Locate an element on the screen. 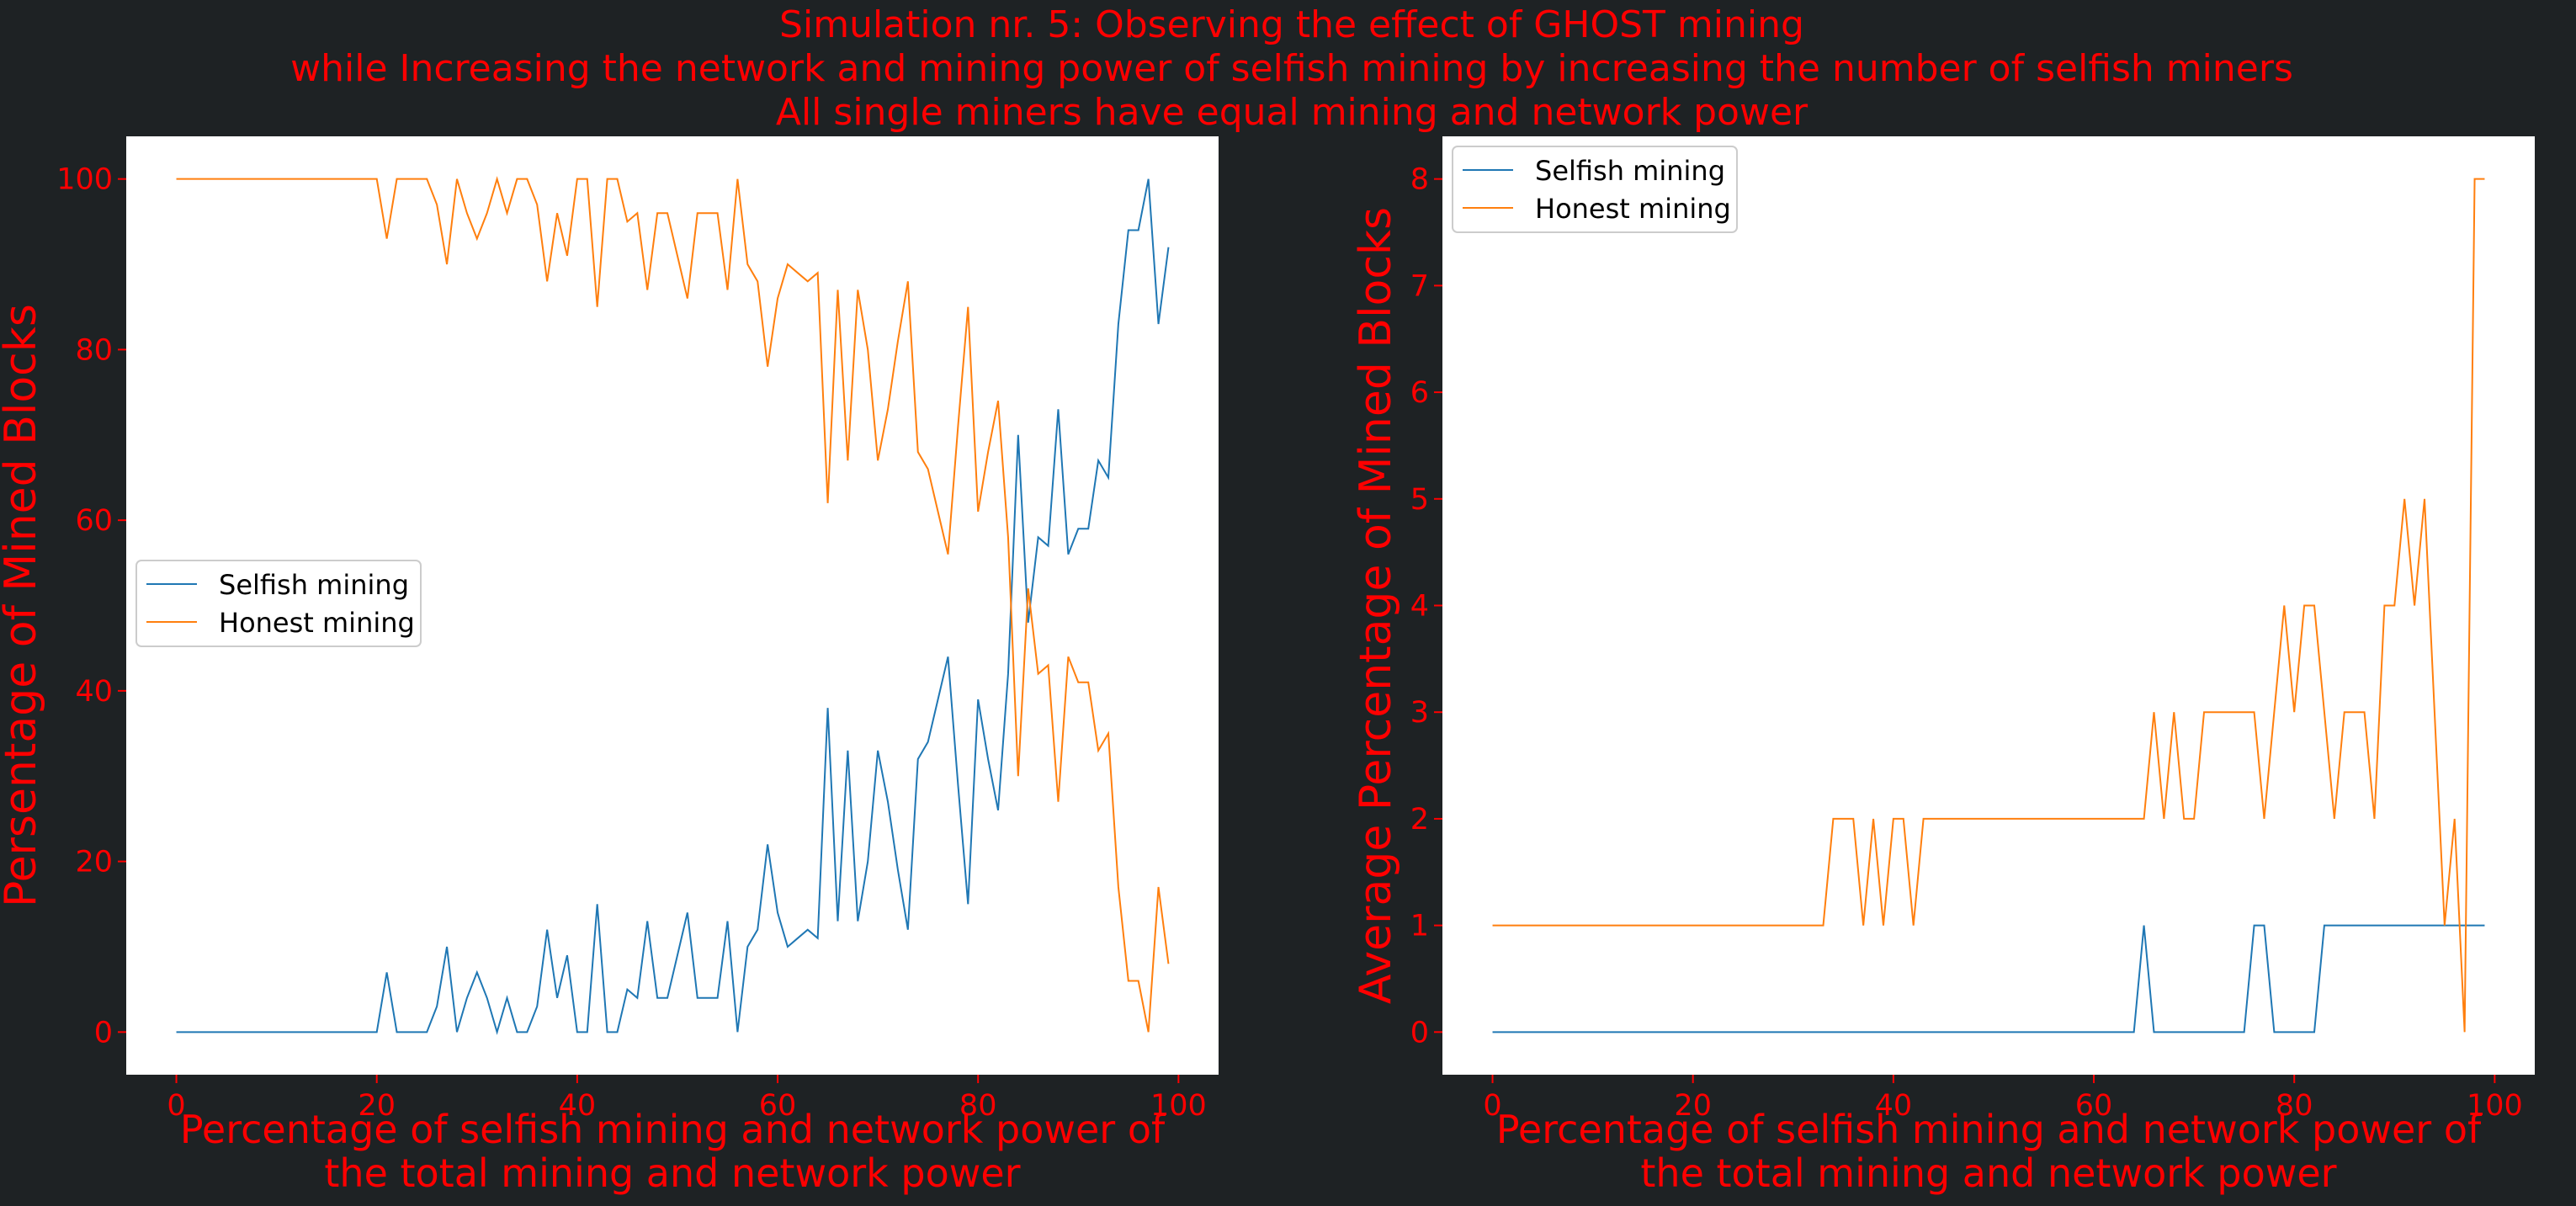  y-tick-label: 100 is located at coordinates (84, 180).